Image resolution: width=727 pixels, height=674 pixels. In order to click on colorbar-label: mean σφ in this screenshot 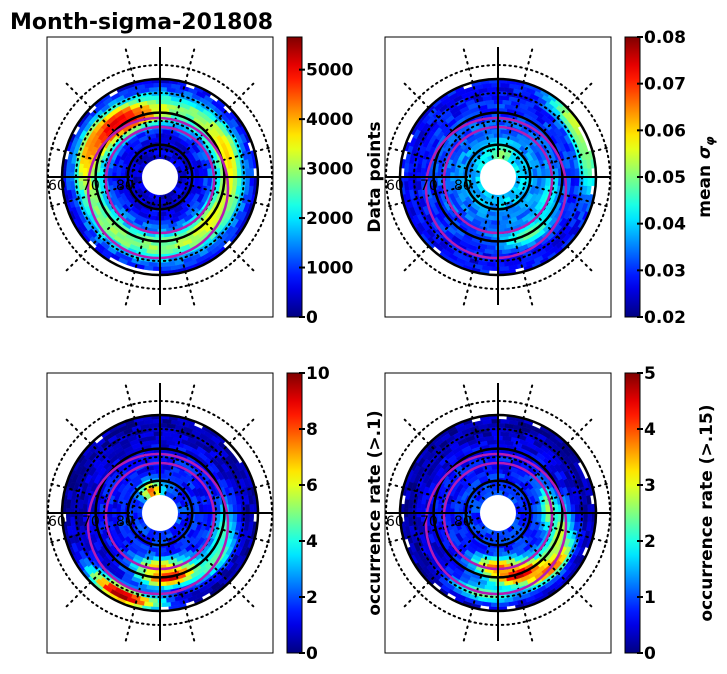, I will do `click(706, 177)`.